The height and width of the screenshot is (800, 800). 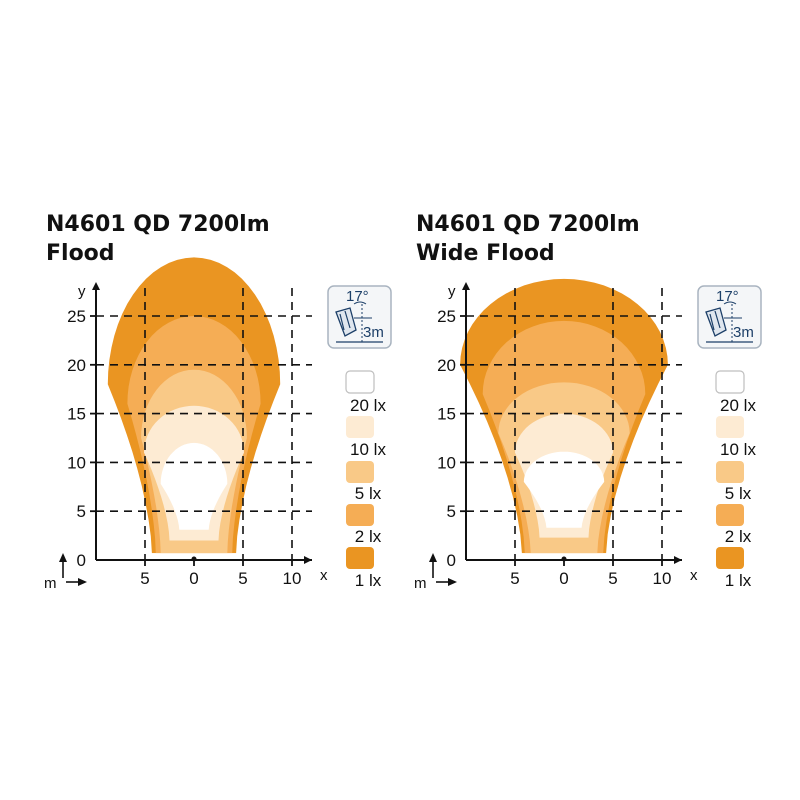 I want to click on chart-title-line2: Wide Flood, so click(x=485, y=253).